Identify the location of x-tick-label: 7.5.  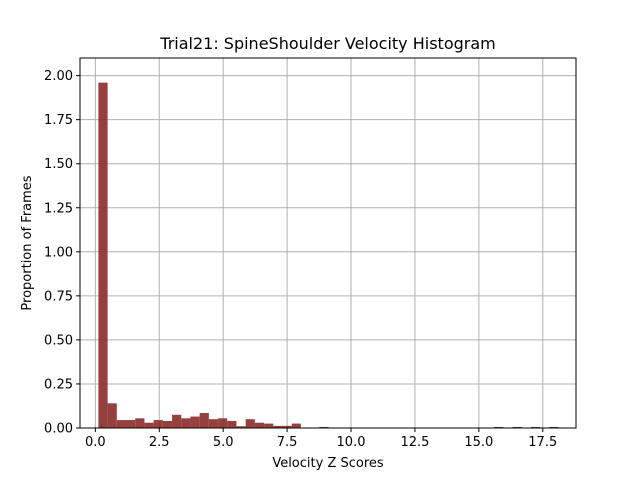
(287, 442).